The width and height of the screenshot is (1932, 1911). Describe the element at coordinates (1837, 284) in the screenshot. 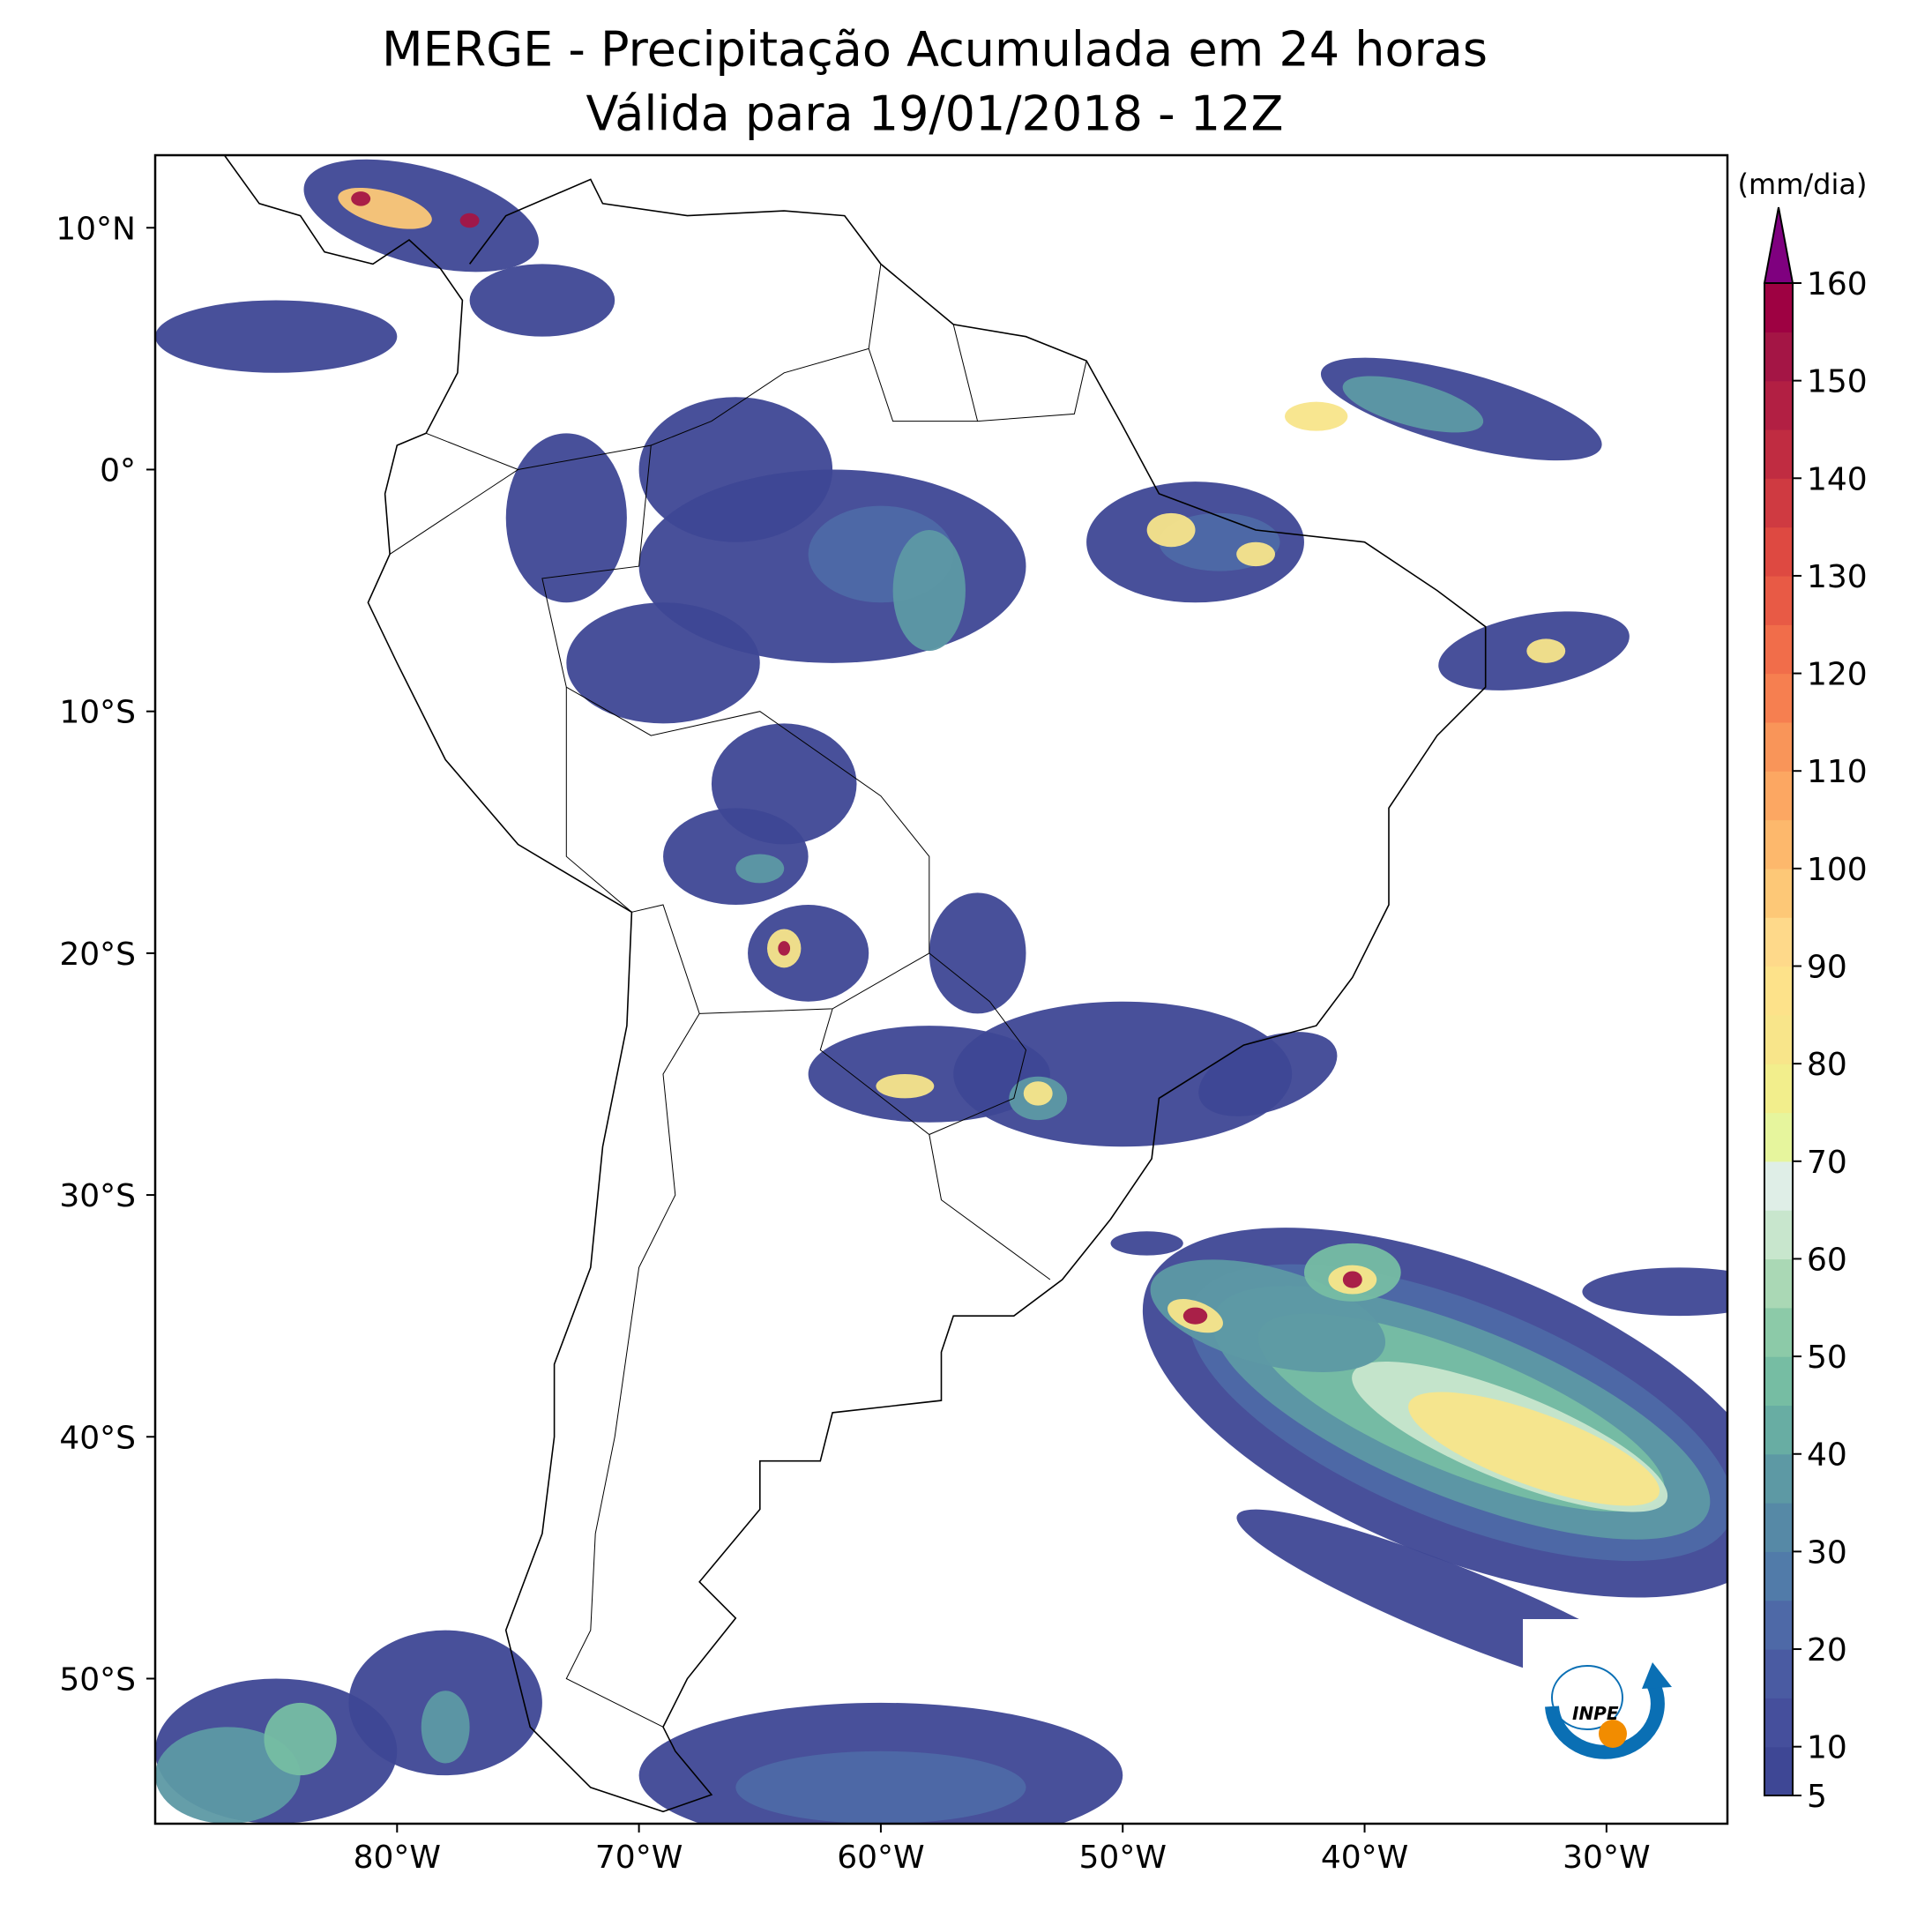

I see `colorbar-tick-label: 160` at that location.